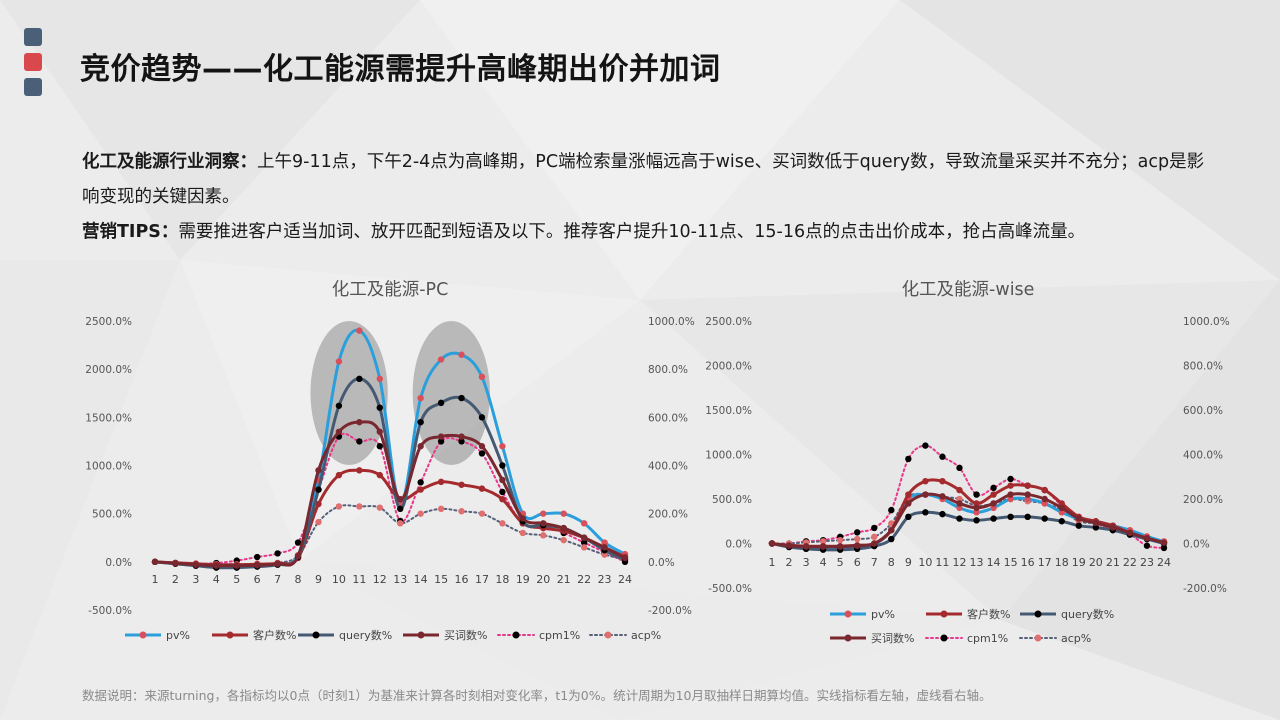 The height and width of the screenshot is (720, 1280). I want to click on legend-entry: query数%, so click(345, 635).